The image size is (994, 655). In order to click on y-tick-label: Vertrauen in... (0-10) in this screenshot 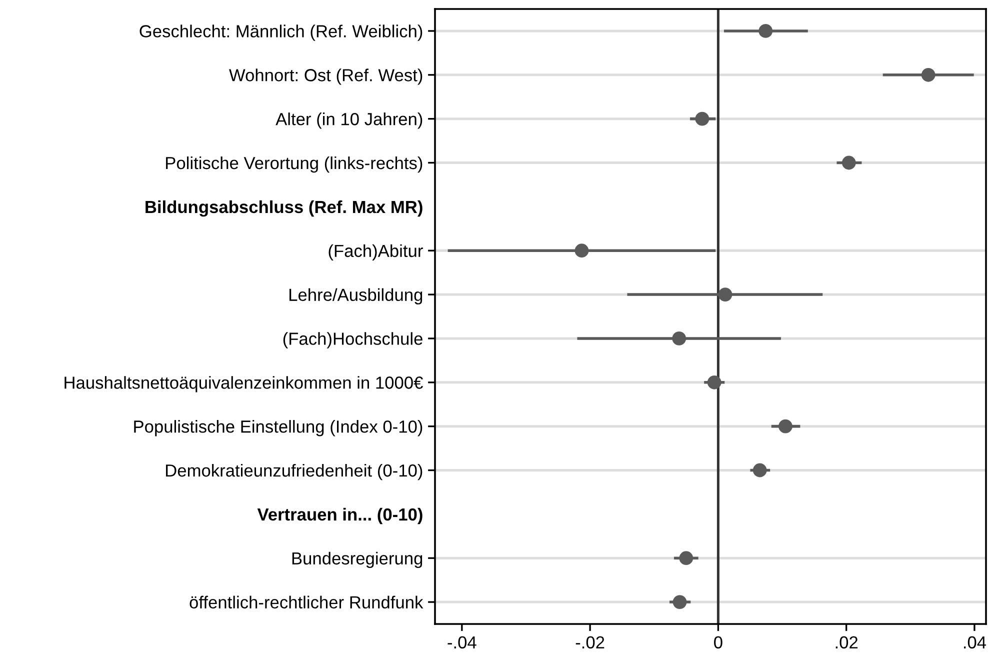, I will do `click(339, 516)`.